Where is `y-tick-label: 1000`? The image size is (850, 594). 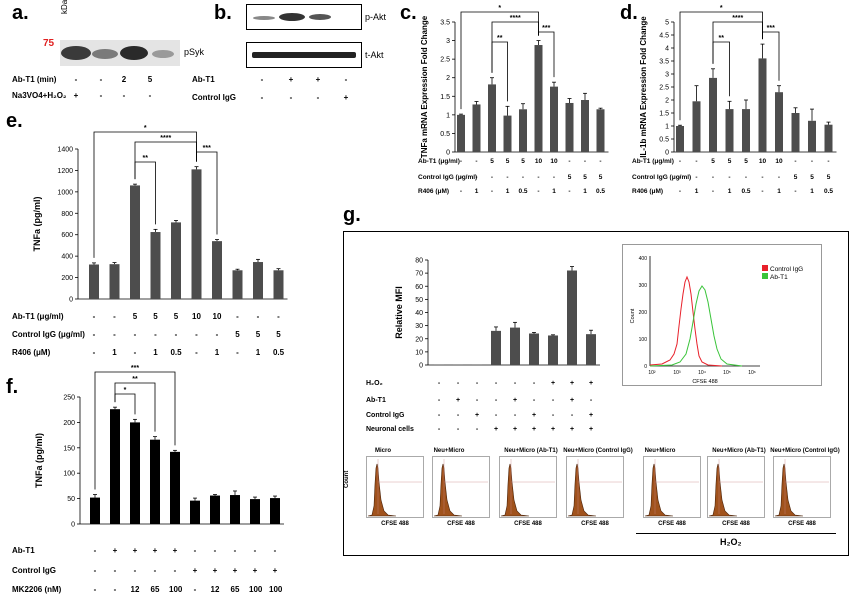 y-tick-label: 1000 is located at coordinates (65, 192).